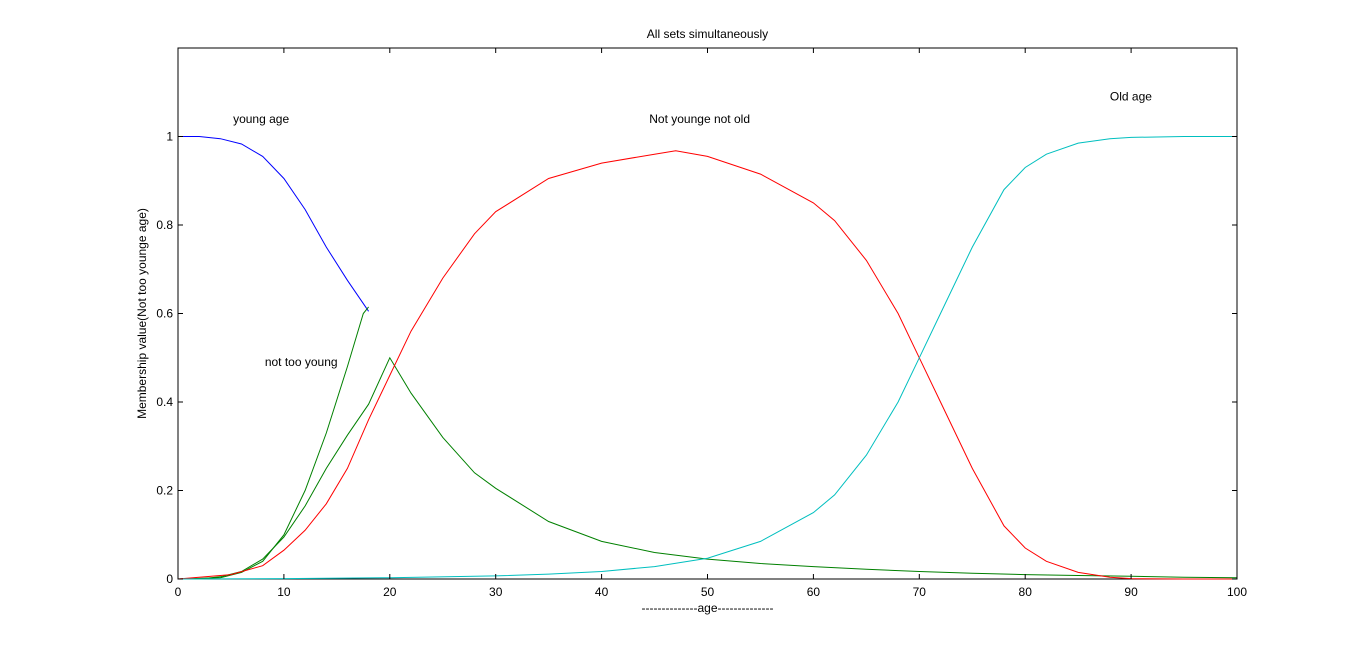  I want to click on y-tick-label: 0.8, so click(164, 225).